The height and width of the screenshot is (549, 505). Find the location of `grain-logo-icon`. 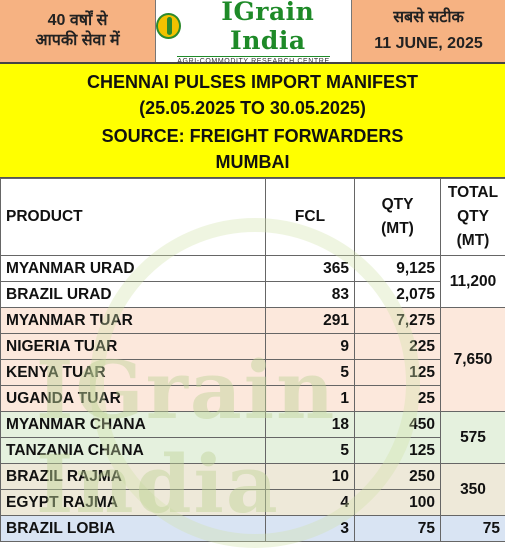

grain-logo-icon is located at coordinates (168, 26).